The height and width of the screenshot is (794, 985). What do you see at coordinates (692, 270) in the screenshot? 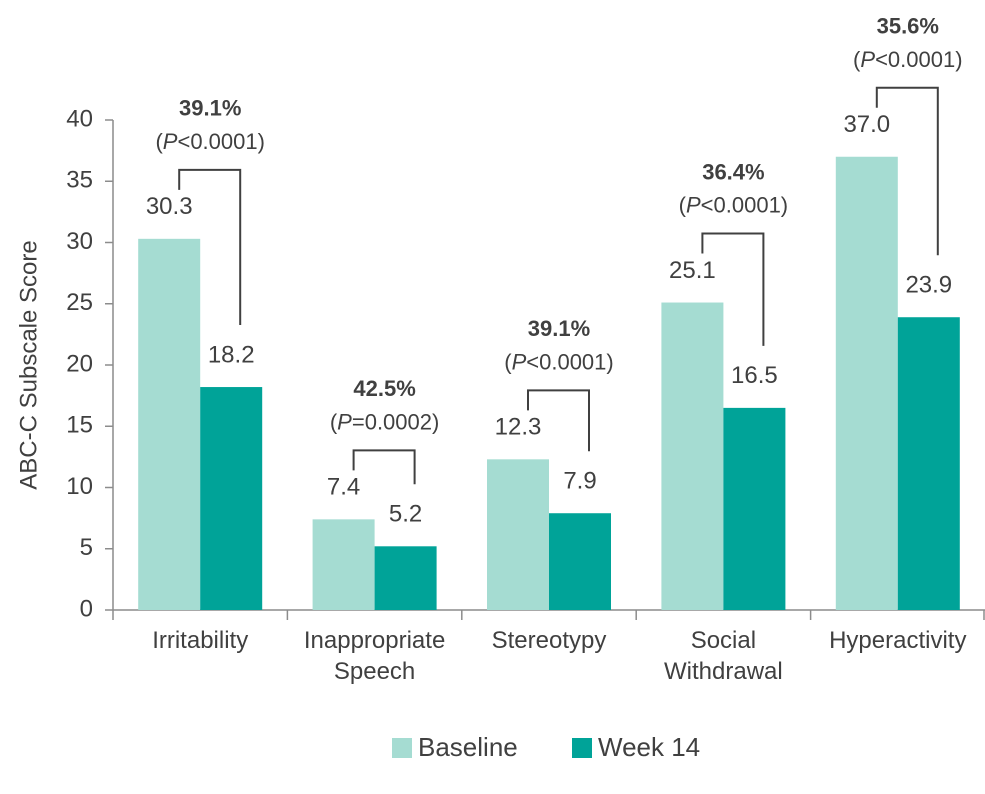
I see `value-label: 25.1` at bounding box center [692, 270].